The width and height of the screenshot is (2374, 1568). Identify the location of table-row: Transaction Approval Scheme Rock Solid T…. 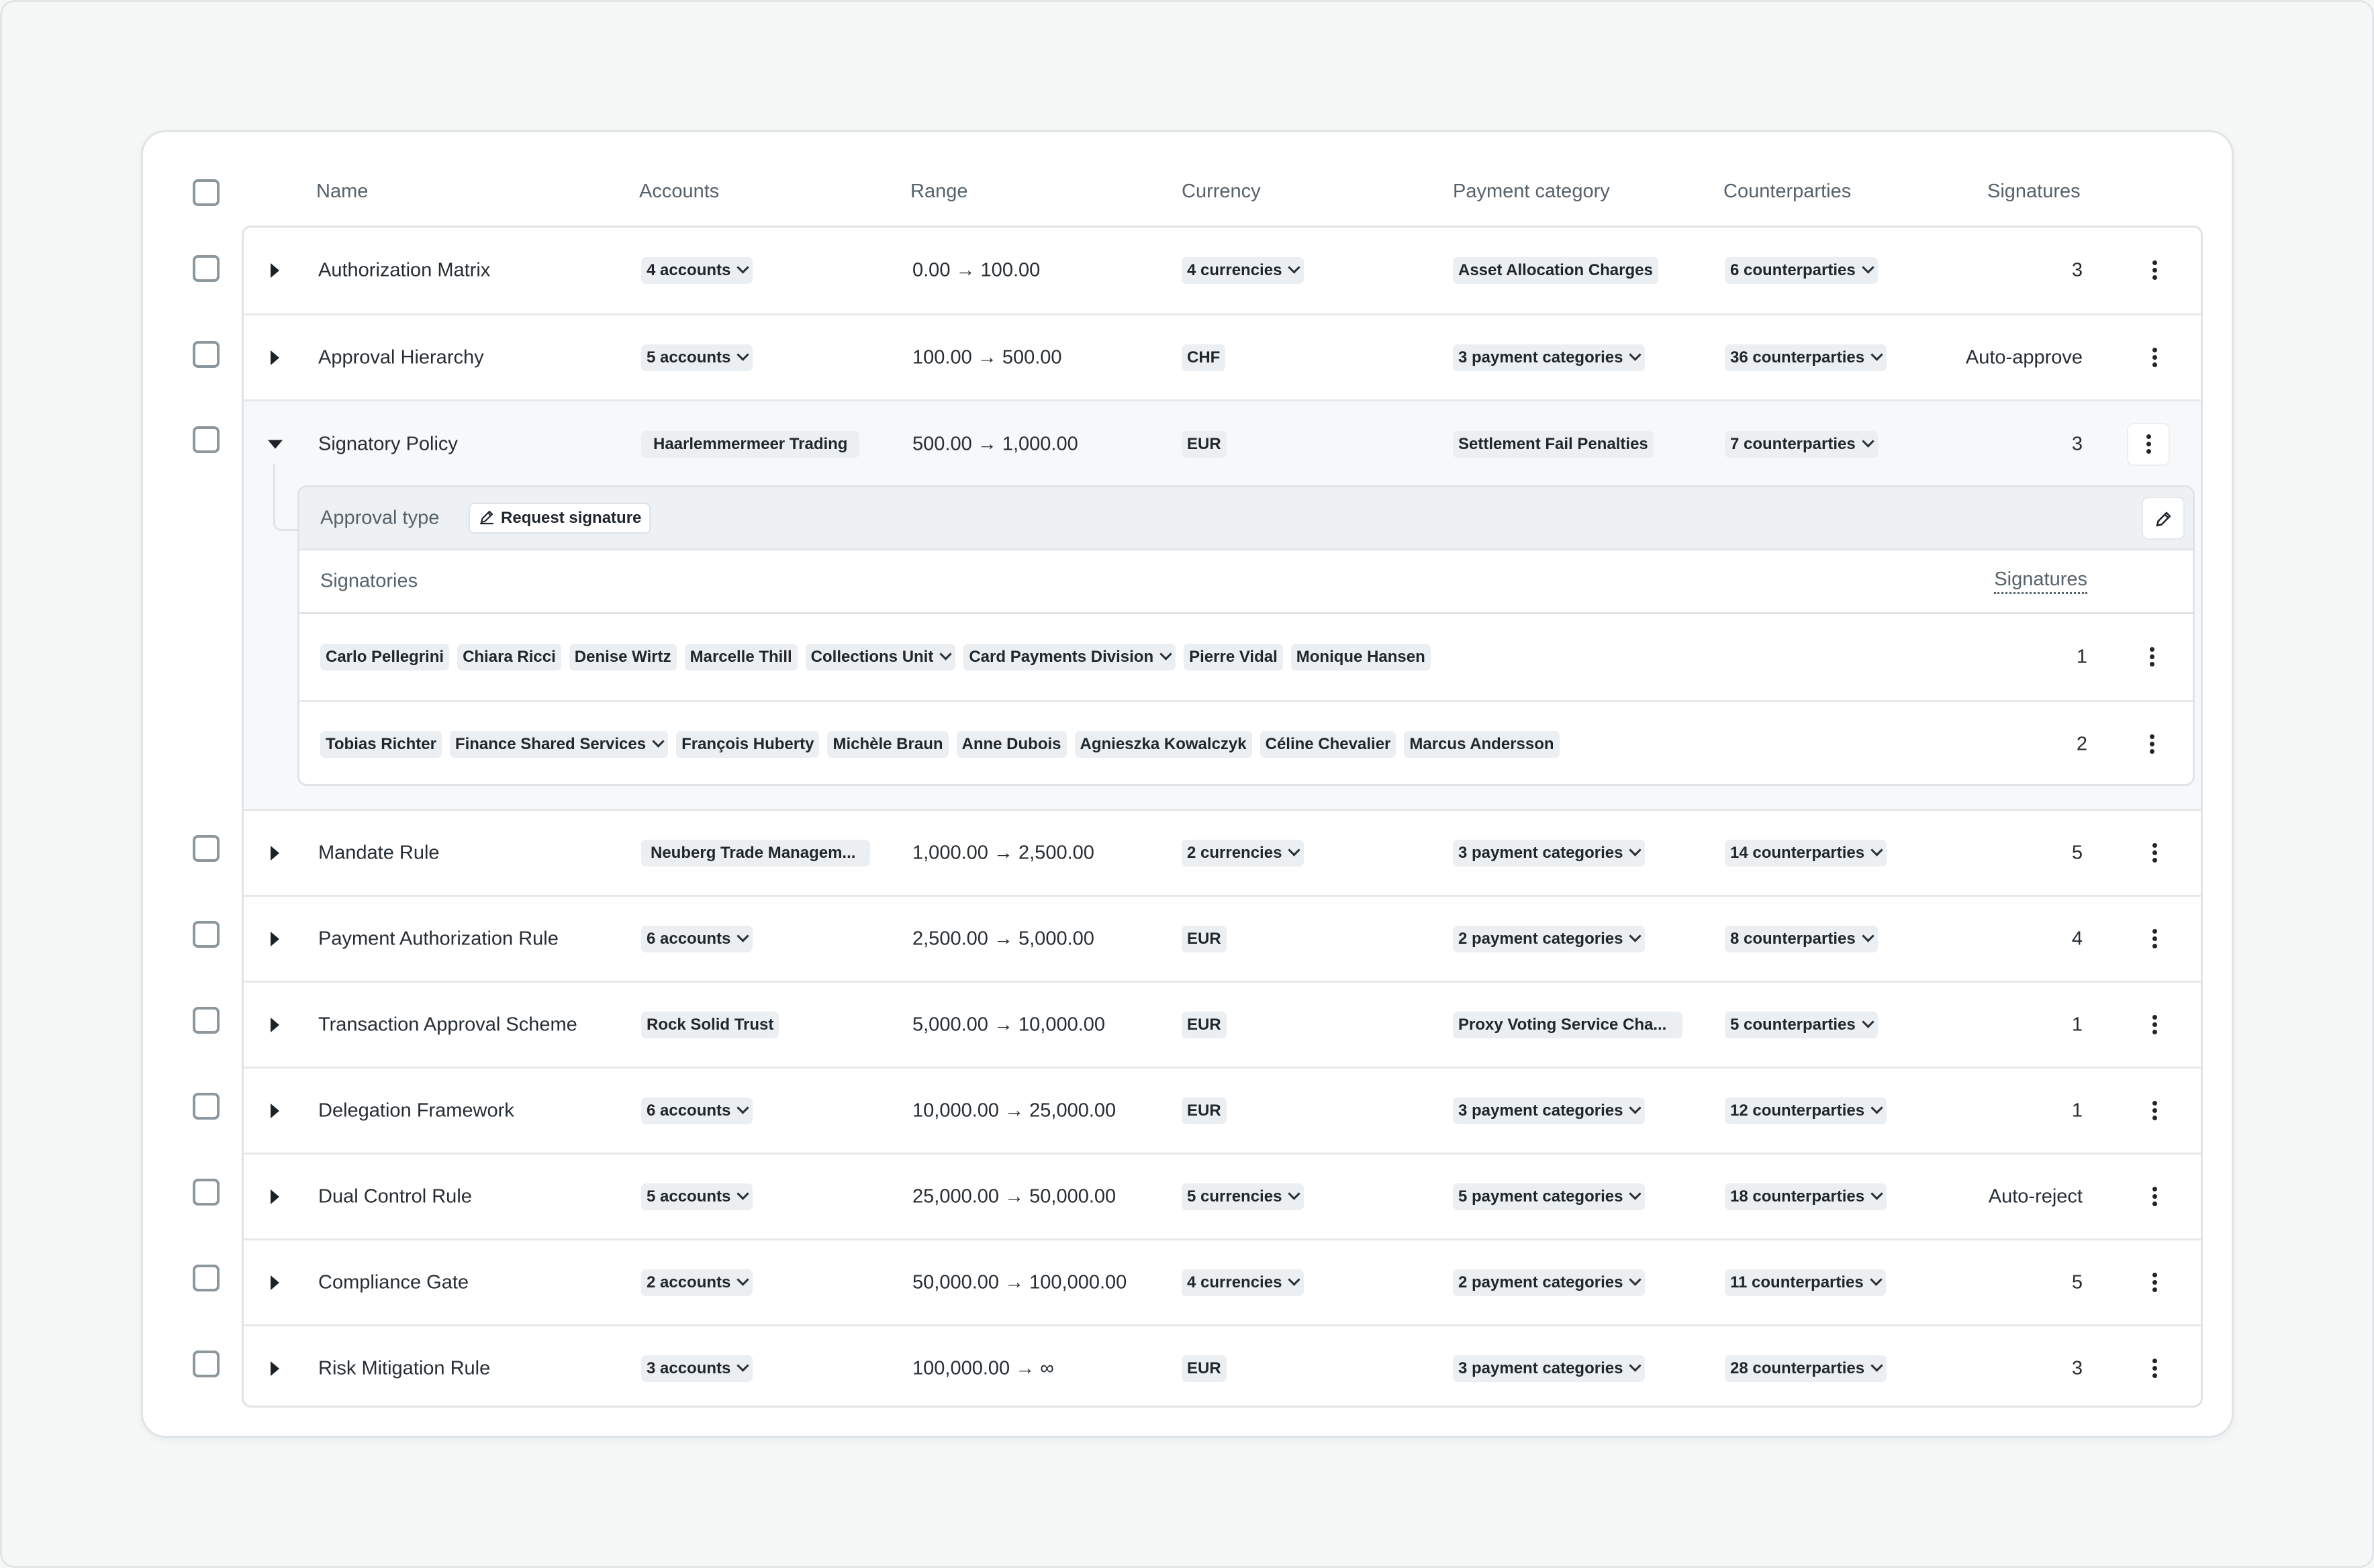
(1222, 1024).